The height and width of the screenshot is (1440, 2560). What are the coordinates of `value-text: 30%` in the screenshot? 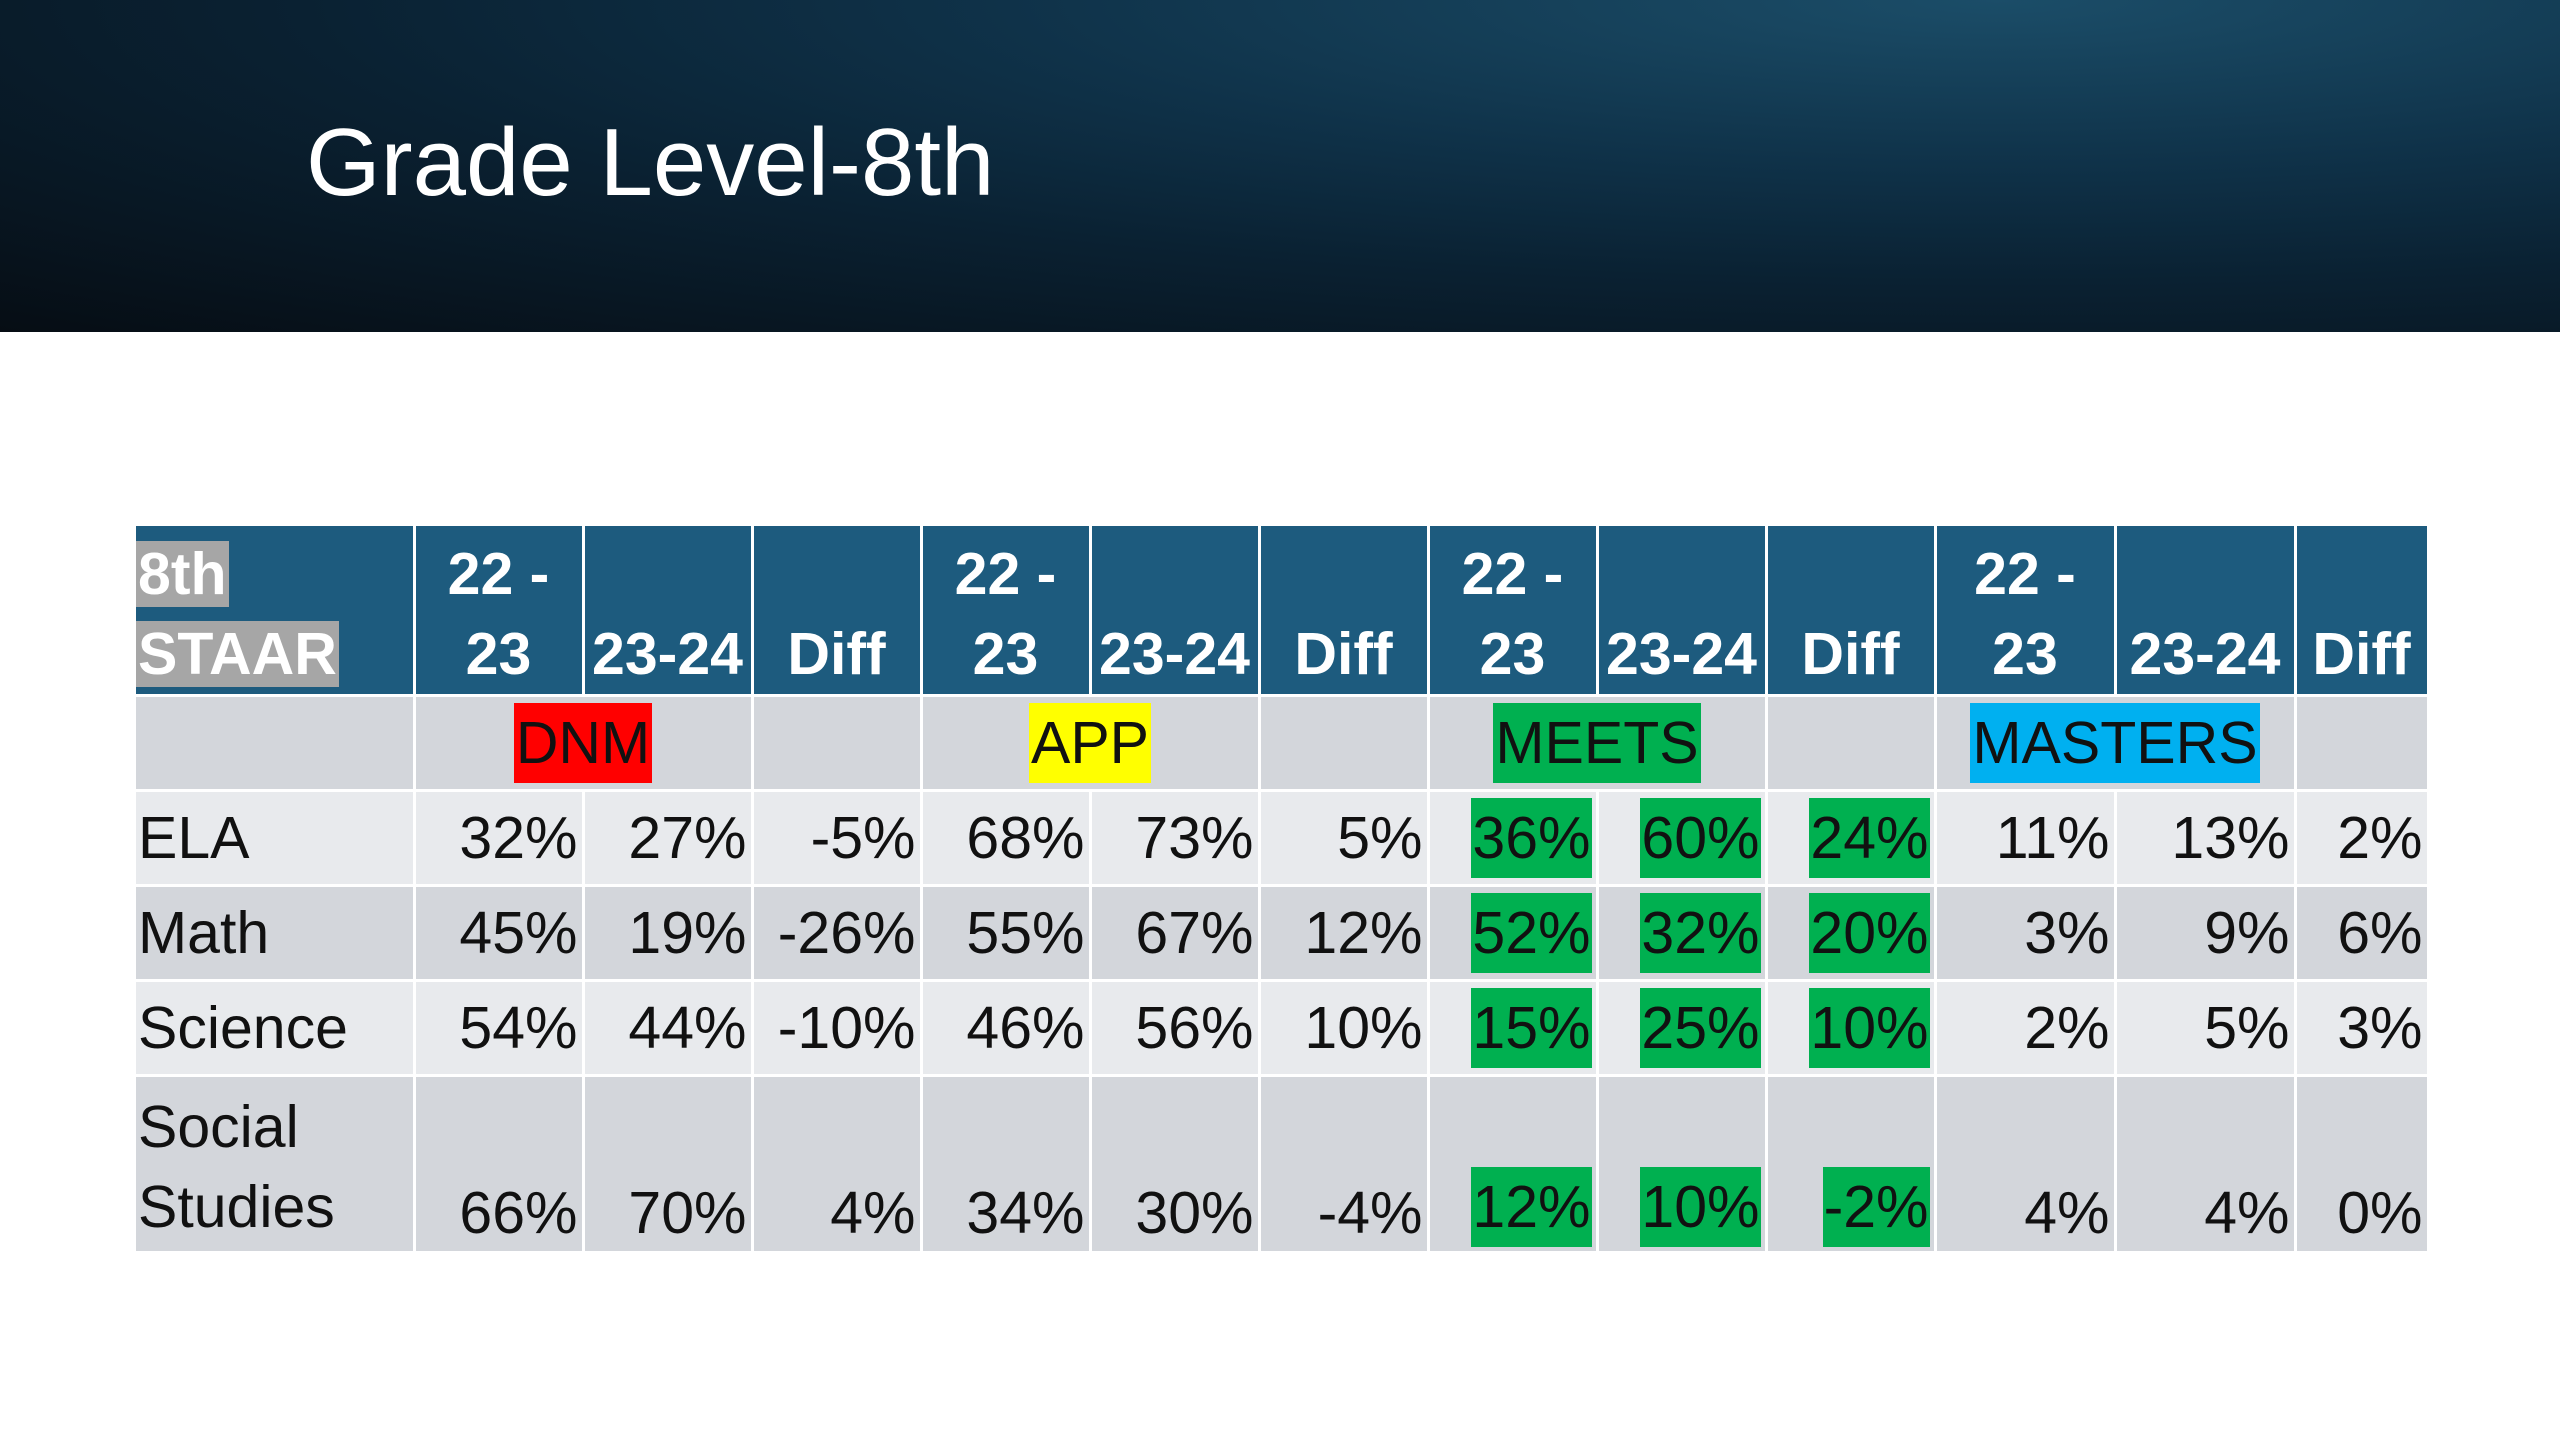 It's located at (1194, 1213).